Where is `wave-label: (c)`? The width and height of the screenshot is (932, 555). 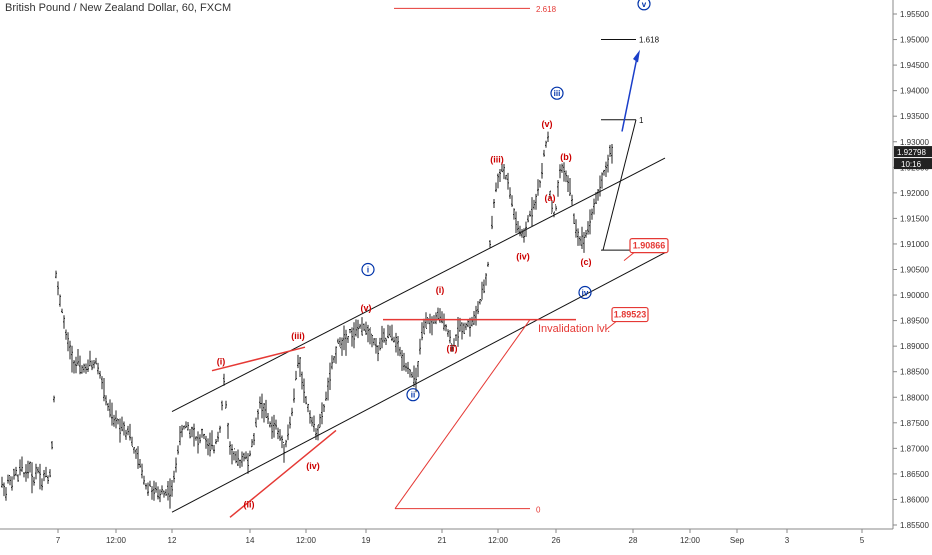 wave-label: (c) is located at coordinates (586, 262).